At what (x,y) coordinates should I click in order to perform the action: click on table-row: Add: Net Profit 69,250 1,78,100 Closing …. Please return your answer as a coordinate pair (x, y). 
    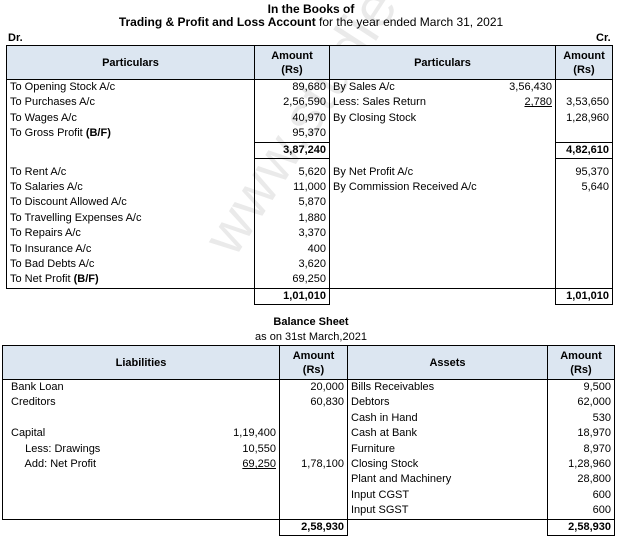
    Looking at the image, I should click on (308, 465).